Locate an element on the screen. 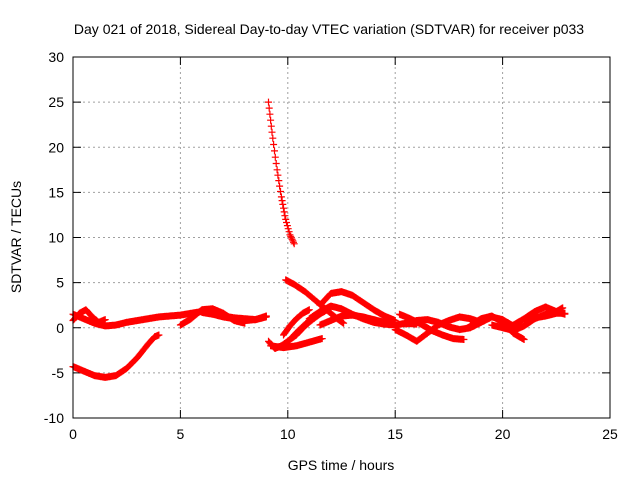 This screenshot has height=480, width=640. x-tick-label: 10 is located at coordinates (288, 434).